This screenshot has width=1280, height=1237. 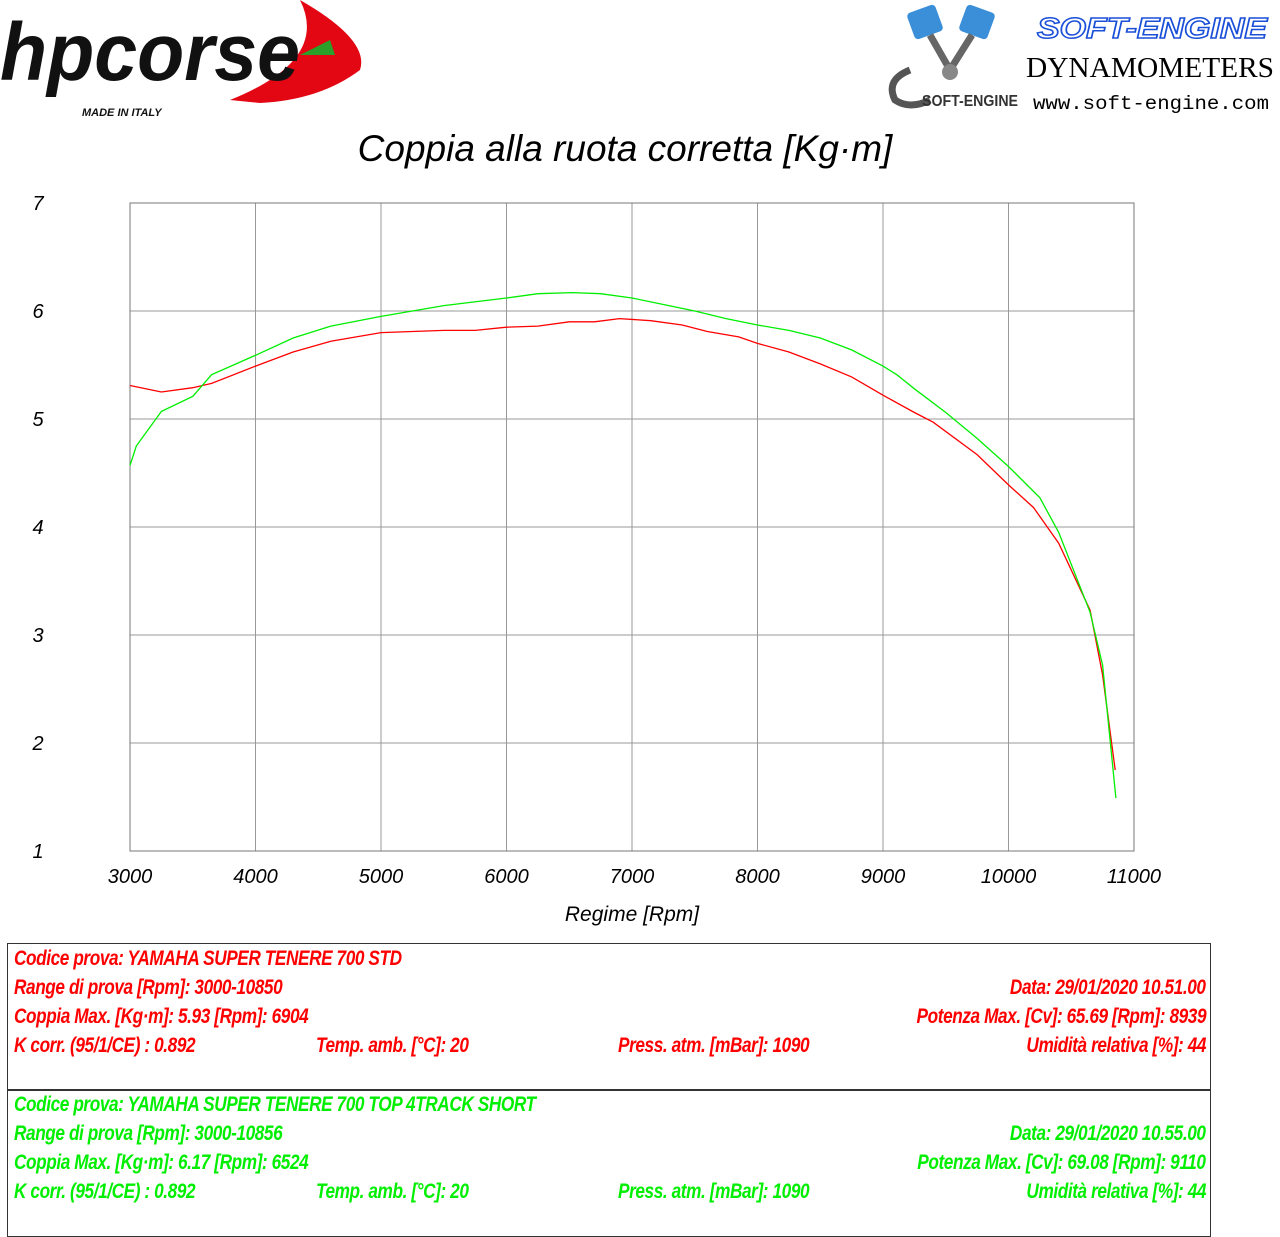 I want to click on test-max-torque: Coppia Max. [Kg·m]: 5.93 [Rpm]: 6904, so click(x=161, y=1016).